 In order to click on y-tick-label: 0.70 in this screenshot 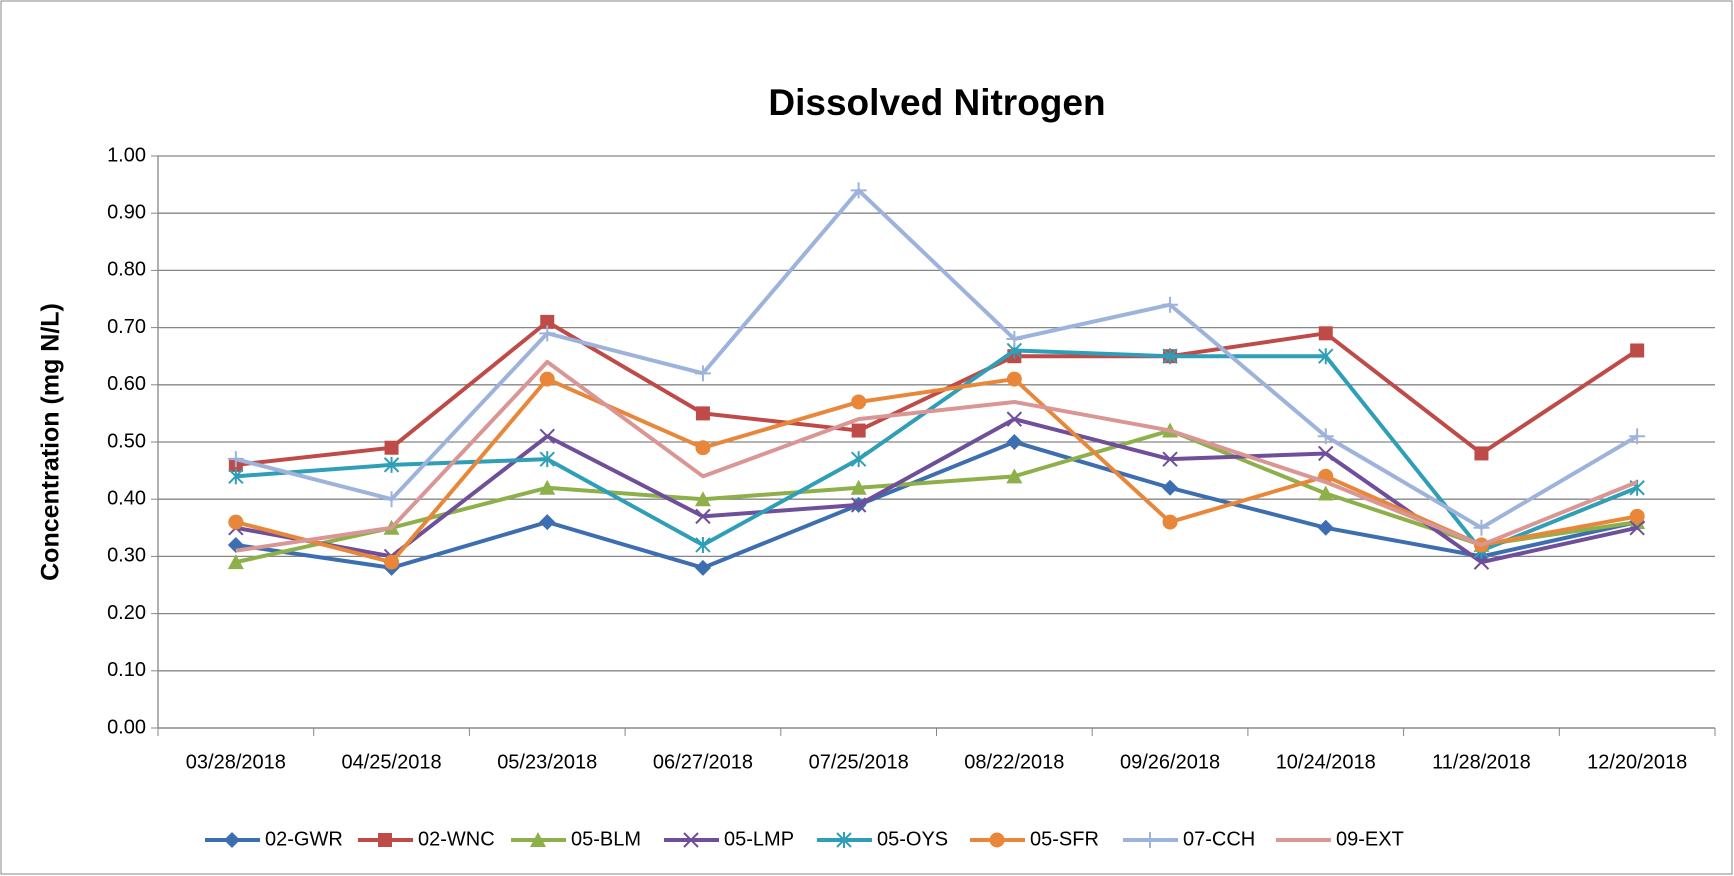, I will do `click(126, 327)`.